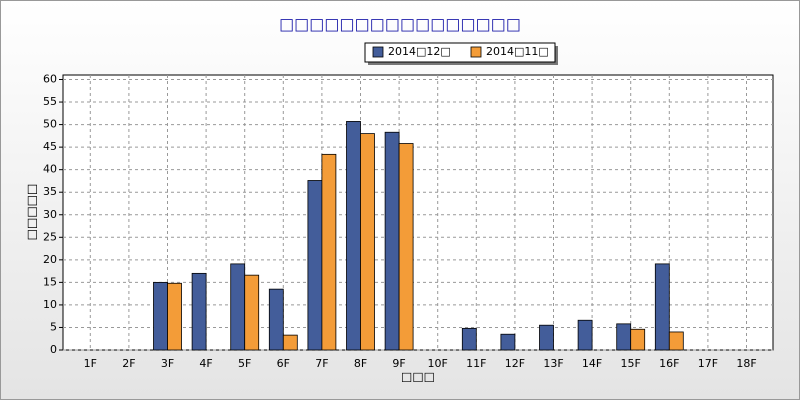  I want to click on y-tick-label: 30, so click(50, 214).